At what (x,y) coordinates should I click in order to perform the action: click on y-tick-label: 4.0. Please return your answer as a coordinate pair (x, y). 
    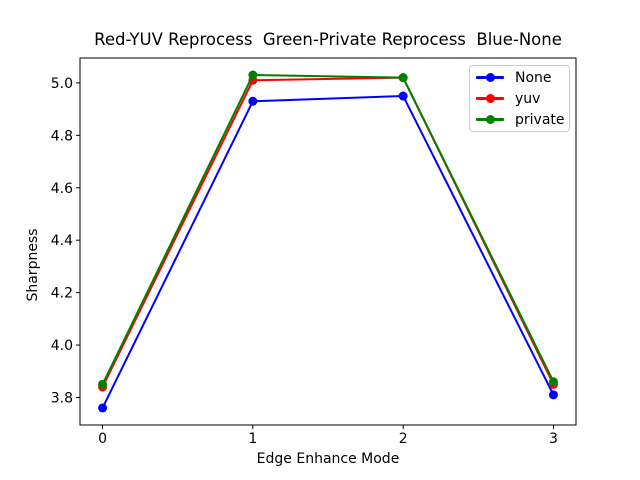
    Looking at the image, I should click on (62, 346).